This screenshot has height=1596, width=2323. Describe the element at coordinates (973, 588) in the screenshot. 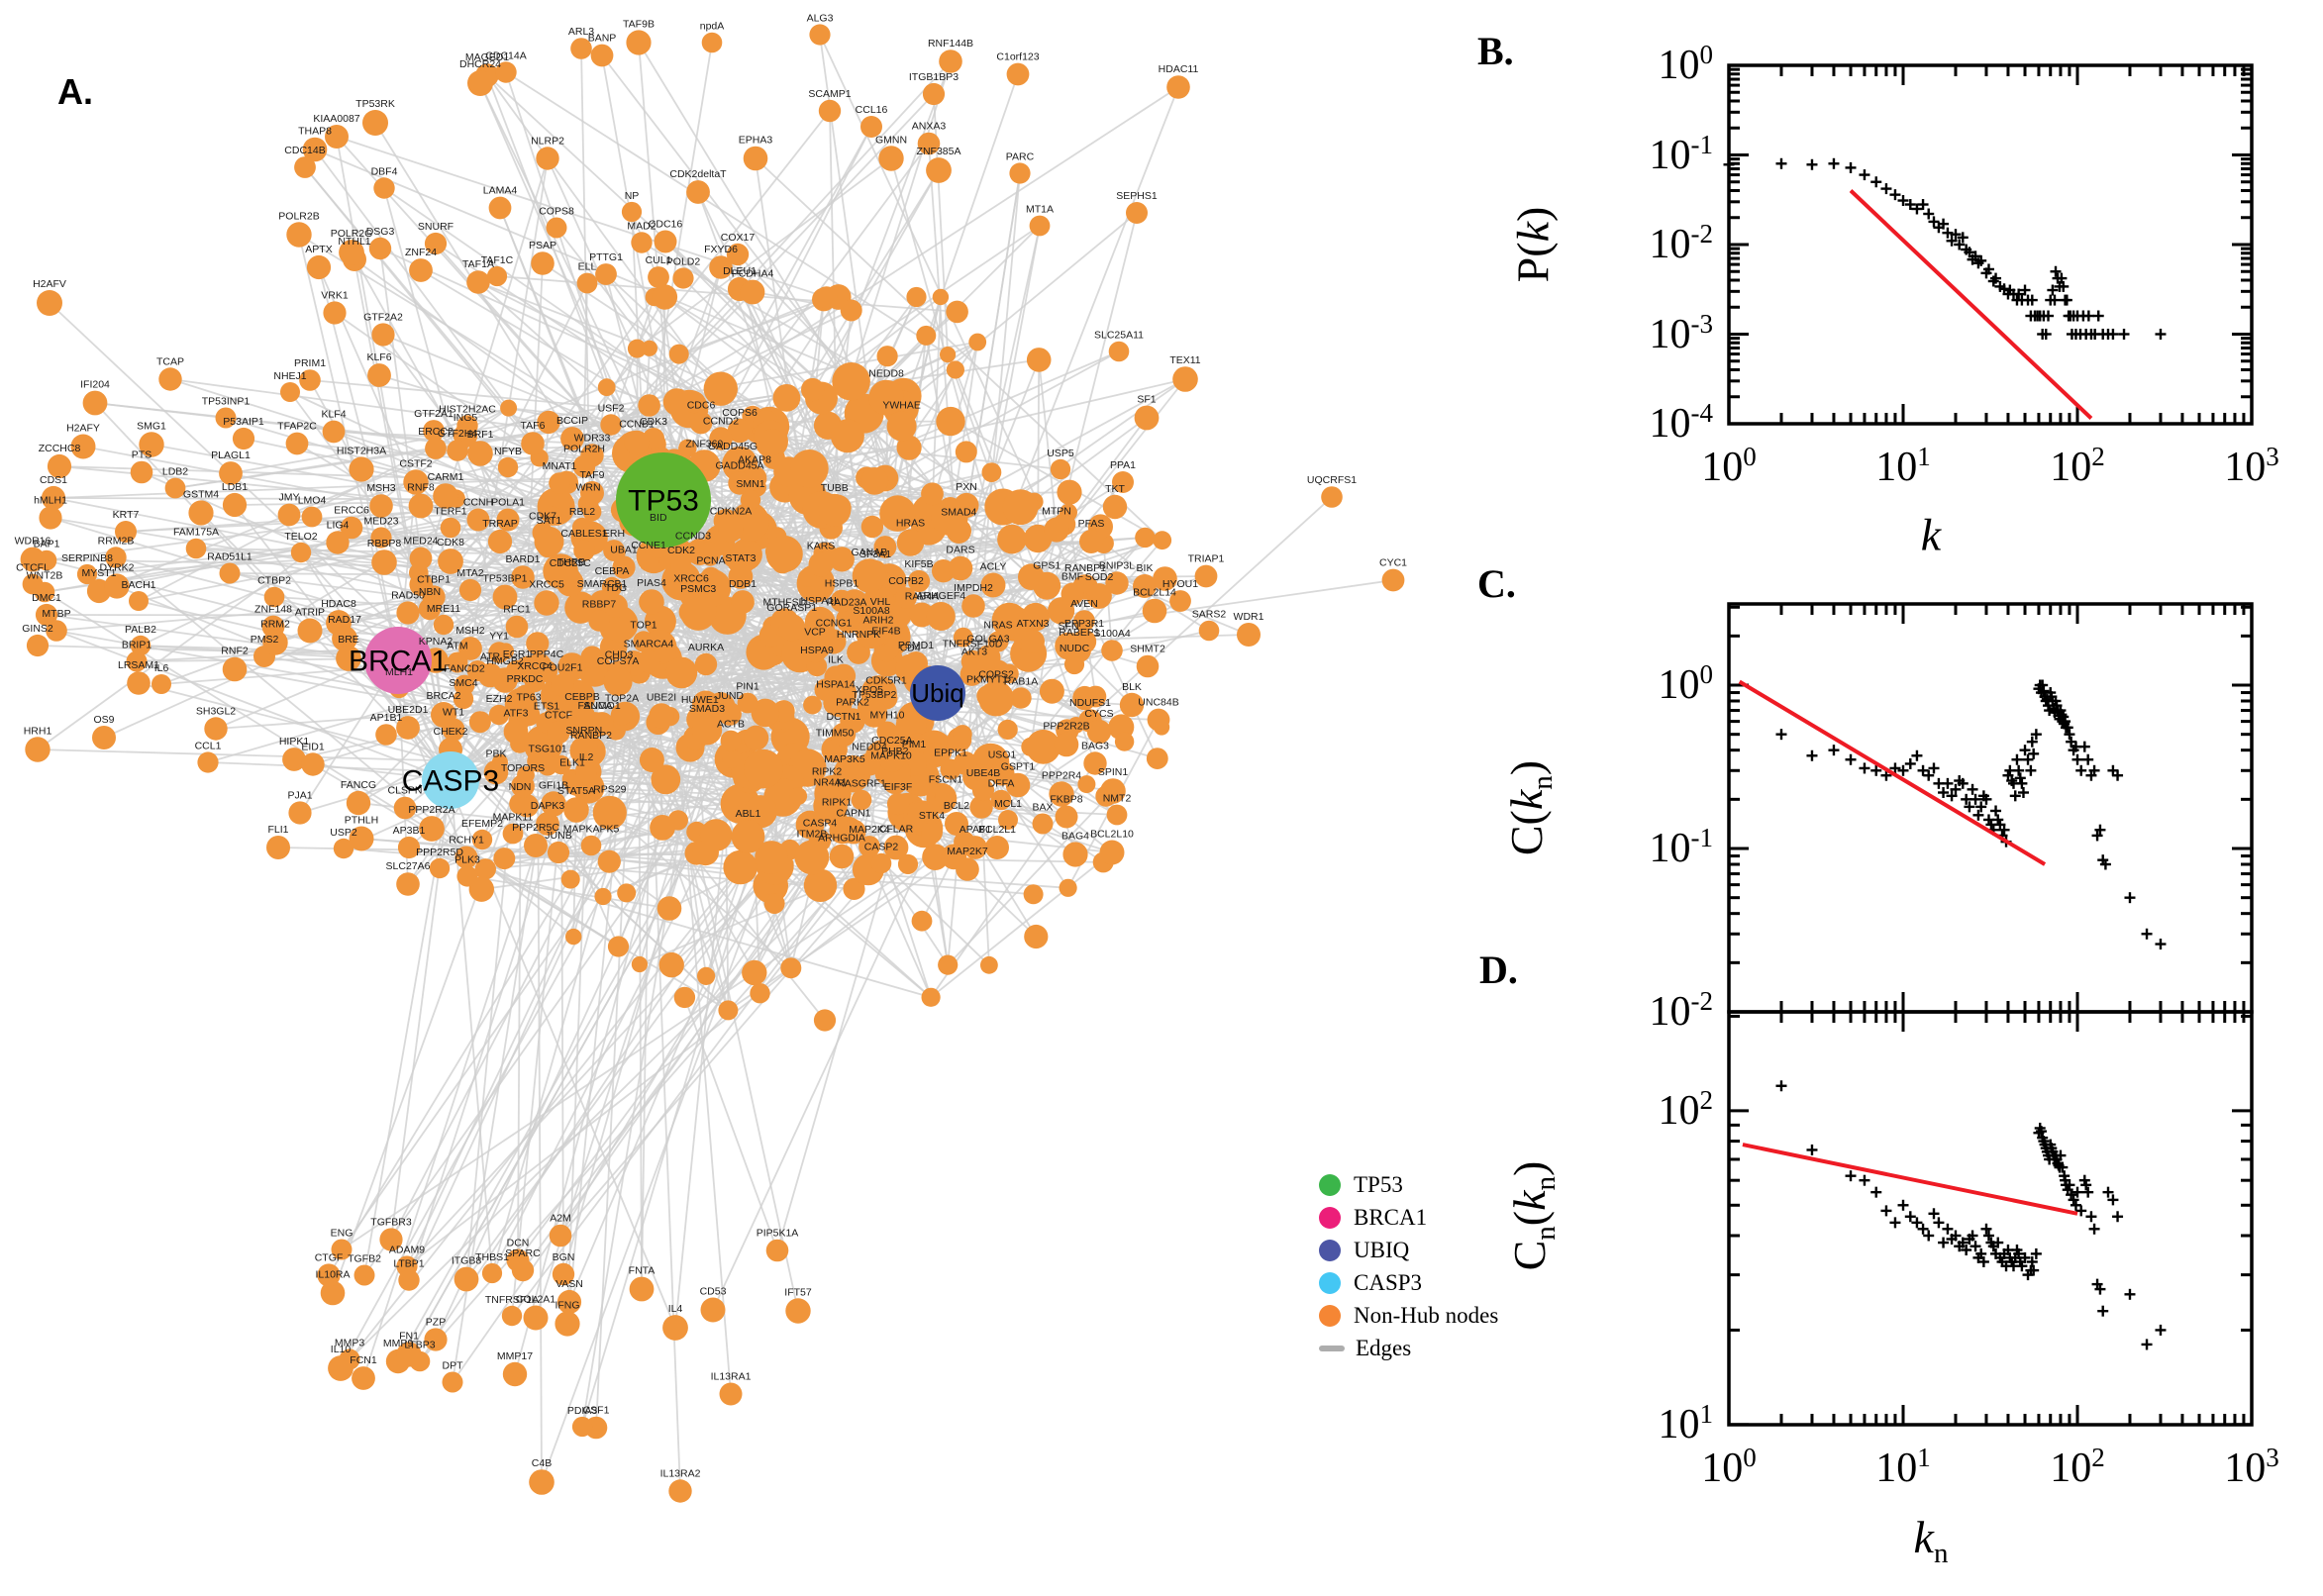

I see `svg-text: IMPDH2` at that location.